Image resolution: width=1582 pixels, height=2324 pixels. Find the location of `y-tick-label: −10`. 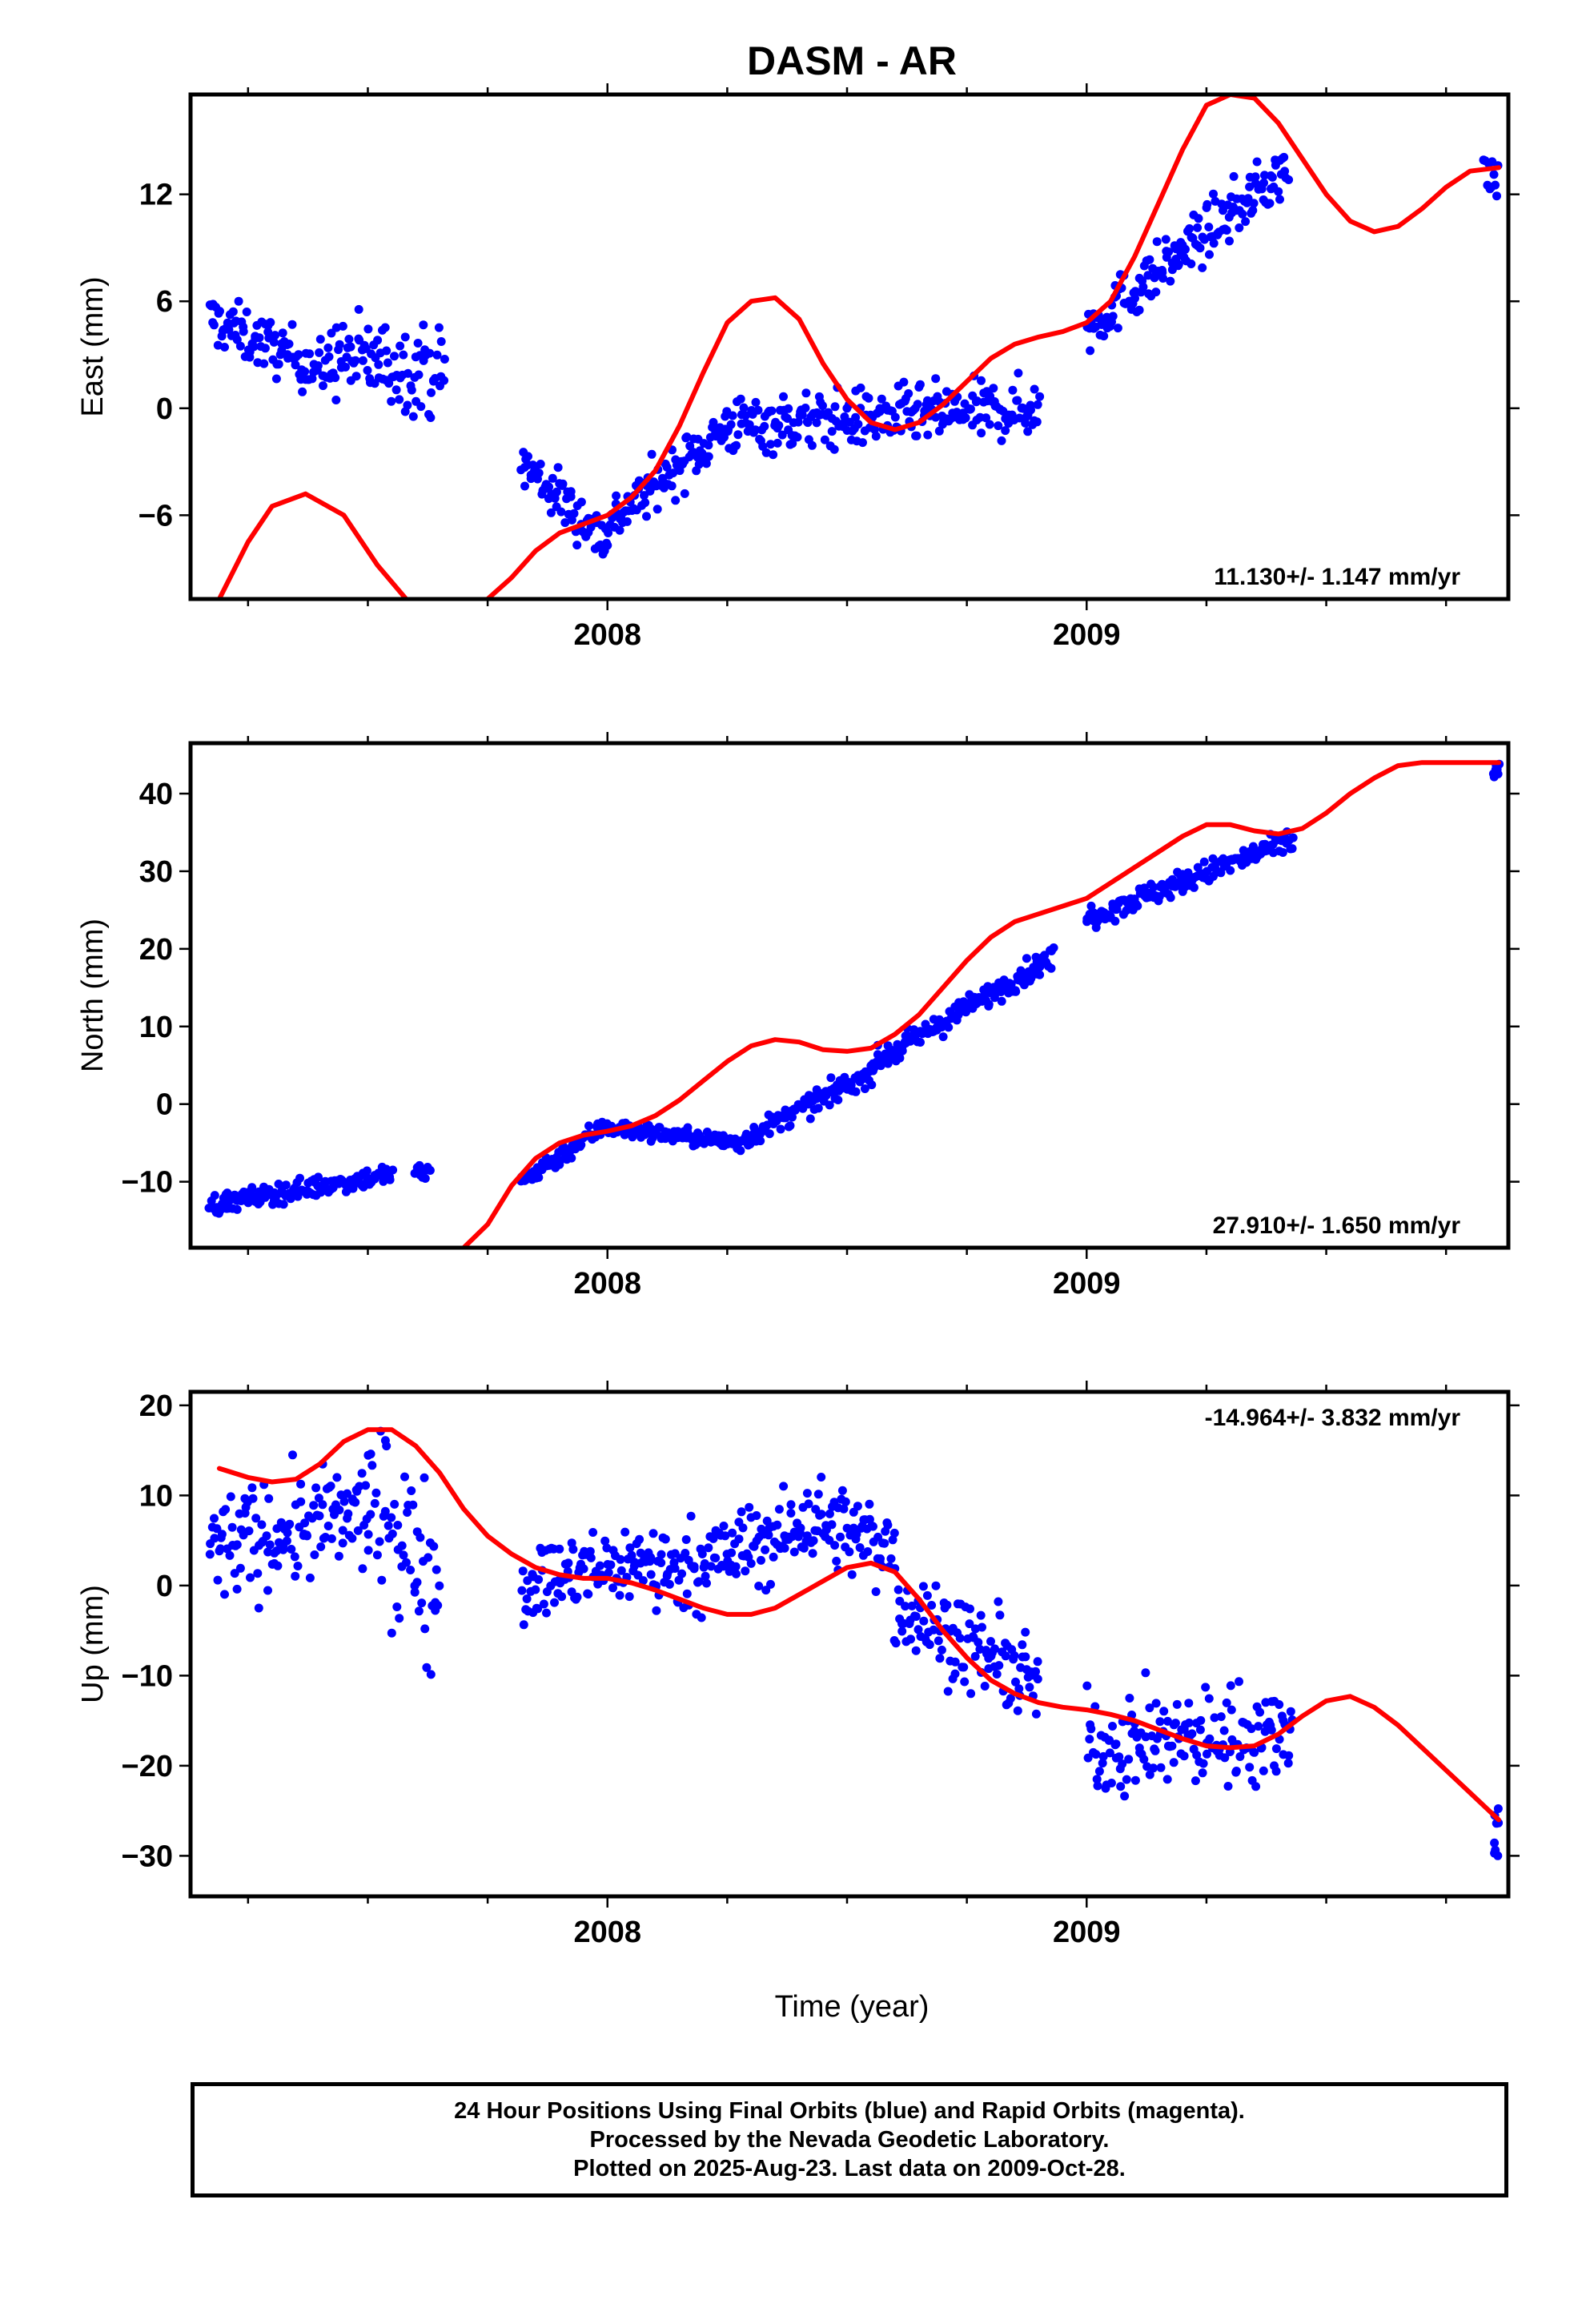

y-tick-label: −10 is located at coordinates (147, 1183).